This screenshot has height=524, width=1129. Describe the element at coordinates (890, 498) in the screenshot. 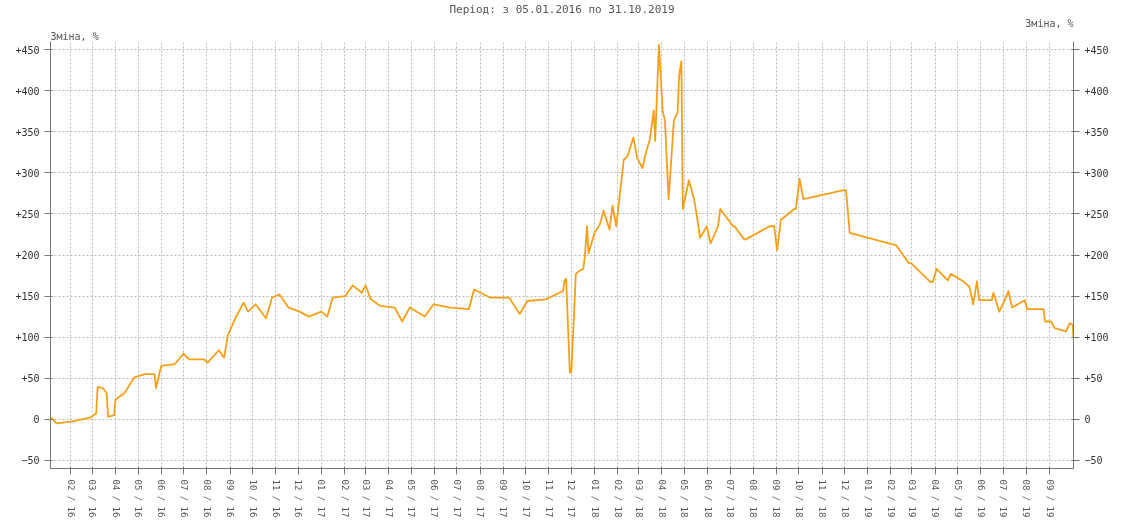

I see `x-tick-label: 02 / 19` at that location.